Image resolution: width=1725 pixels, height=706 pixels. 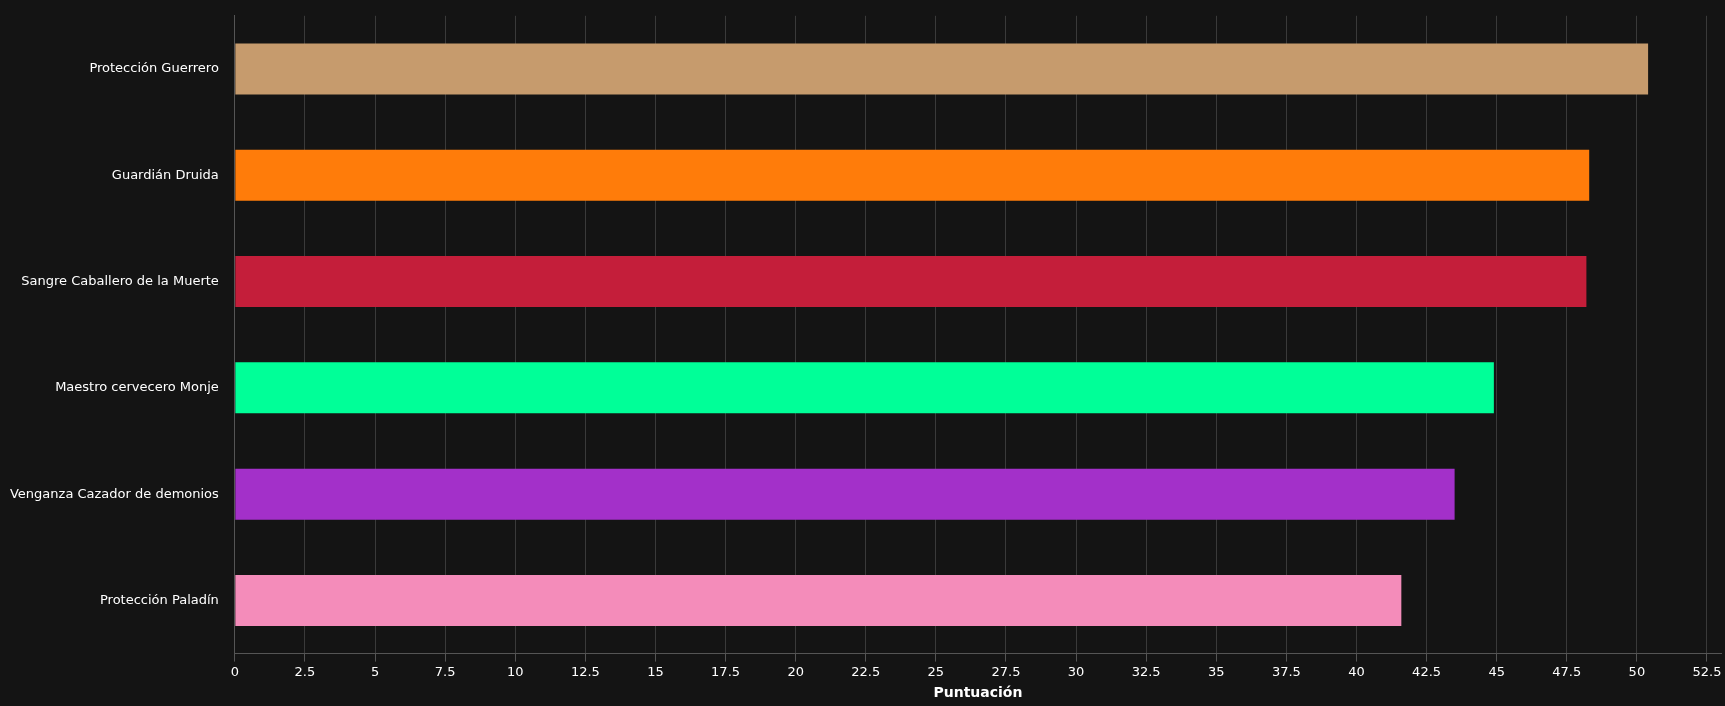 What do you see at coordinates (1496, 671) in the screenshot?
I see `x-tick-label: 45` at bounding box center [1496, 671].